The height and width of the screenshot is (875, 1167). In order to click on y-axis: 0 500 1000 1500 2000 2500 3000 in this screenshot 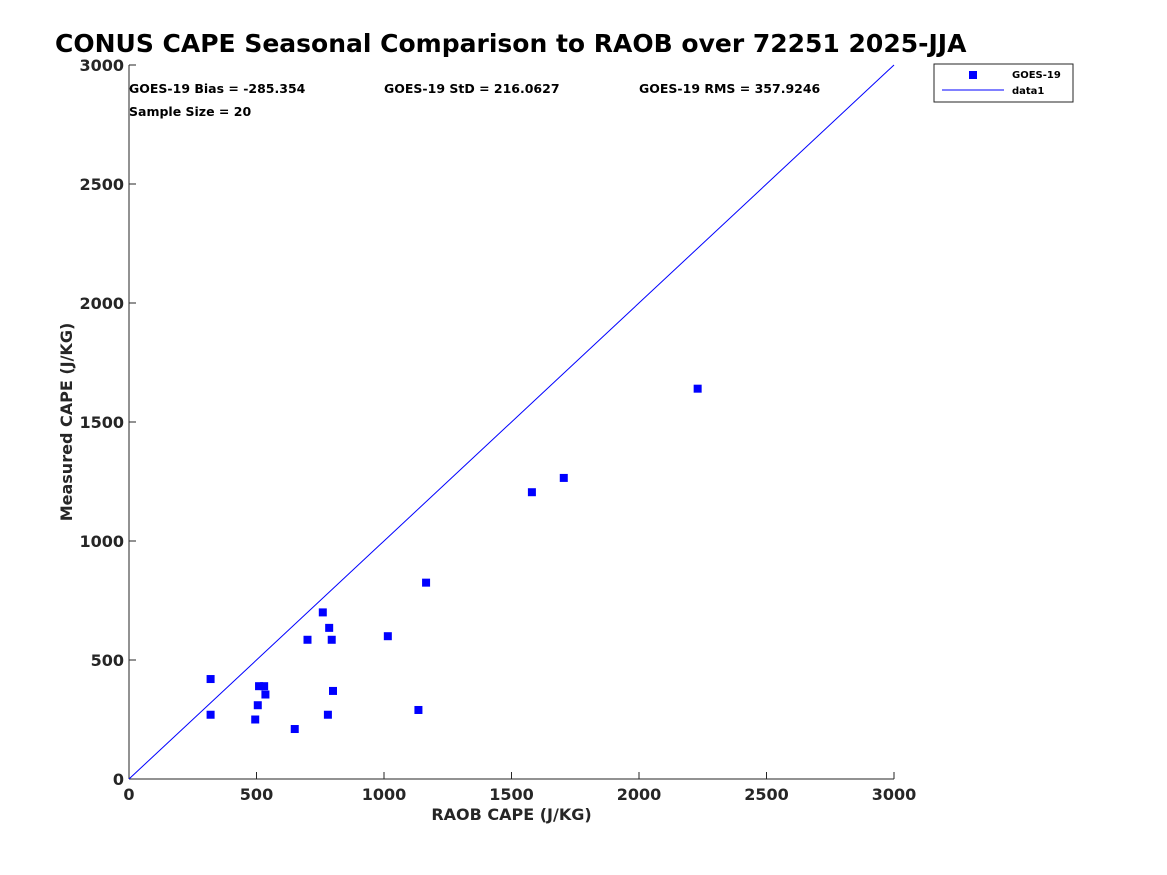, I will do `click(107, 422)`.